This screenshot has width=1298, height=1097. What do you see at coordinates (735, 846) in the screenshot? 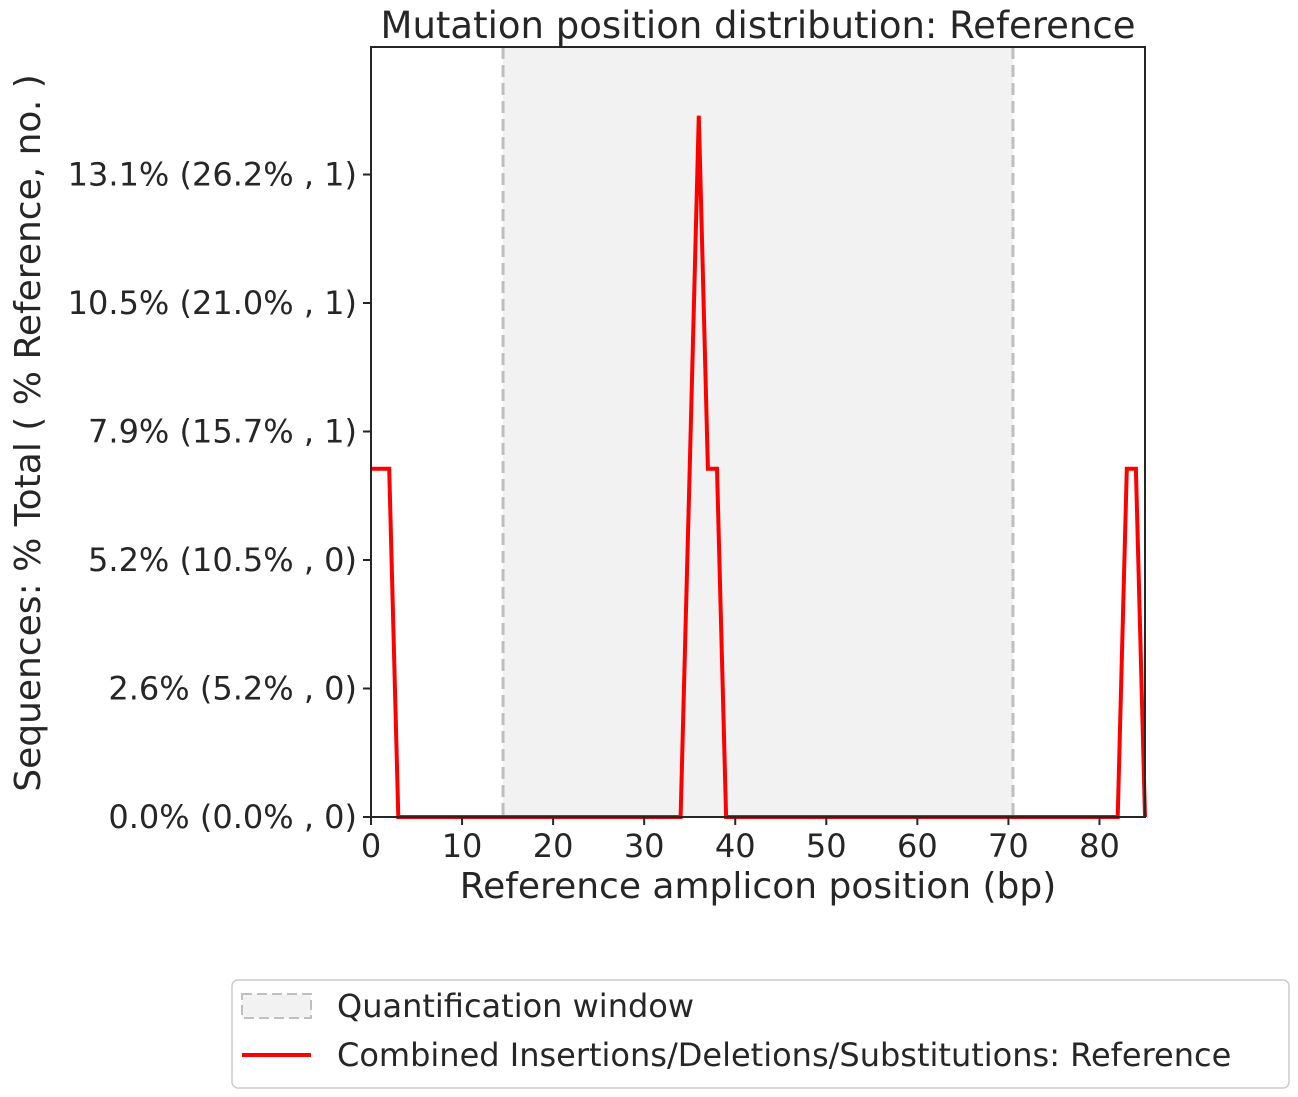
I see `x-tick-label: 40` at bounding box center [735, 846].